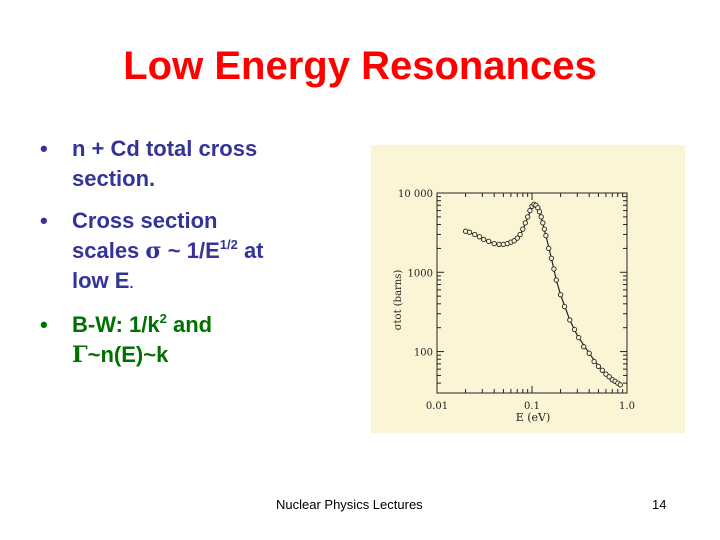 This screenshot has height=540, width=720. What do you see at coordinates (423, 353) in the screenshot?
I see `y-tick-label: 100` at bounding box center [423, 353].